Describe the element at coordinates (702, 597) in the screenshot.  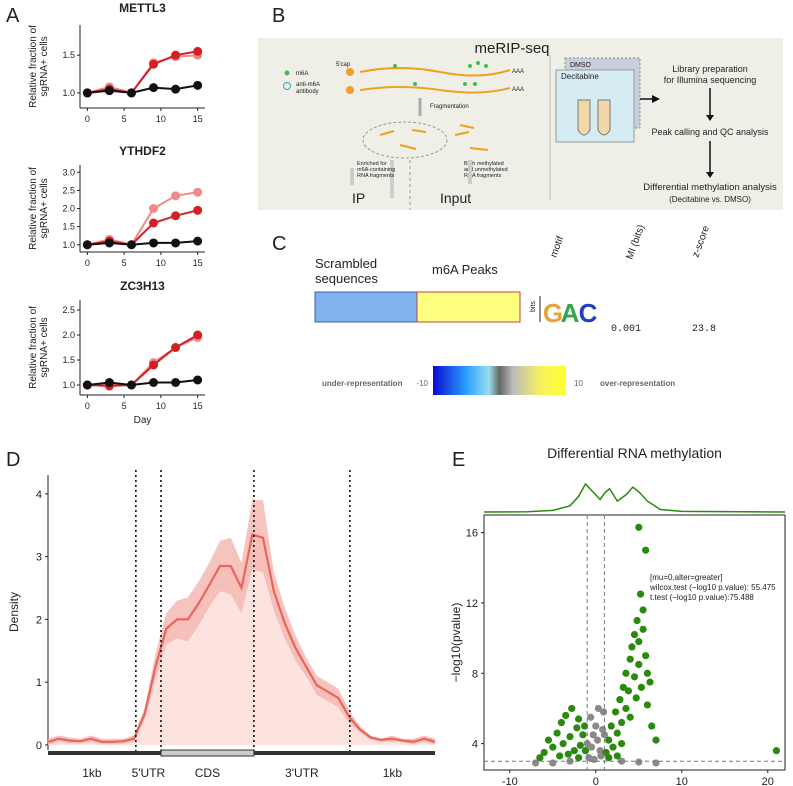
I see `annotation: t.test (−log10 p.value):75.488` at that location.